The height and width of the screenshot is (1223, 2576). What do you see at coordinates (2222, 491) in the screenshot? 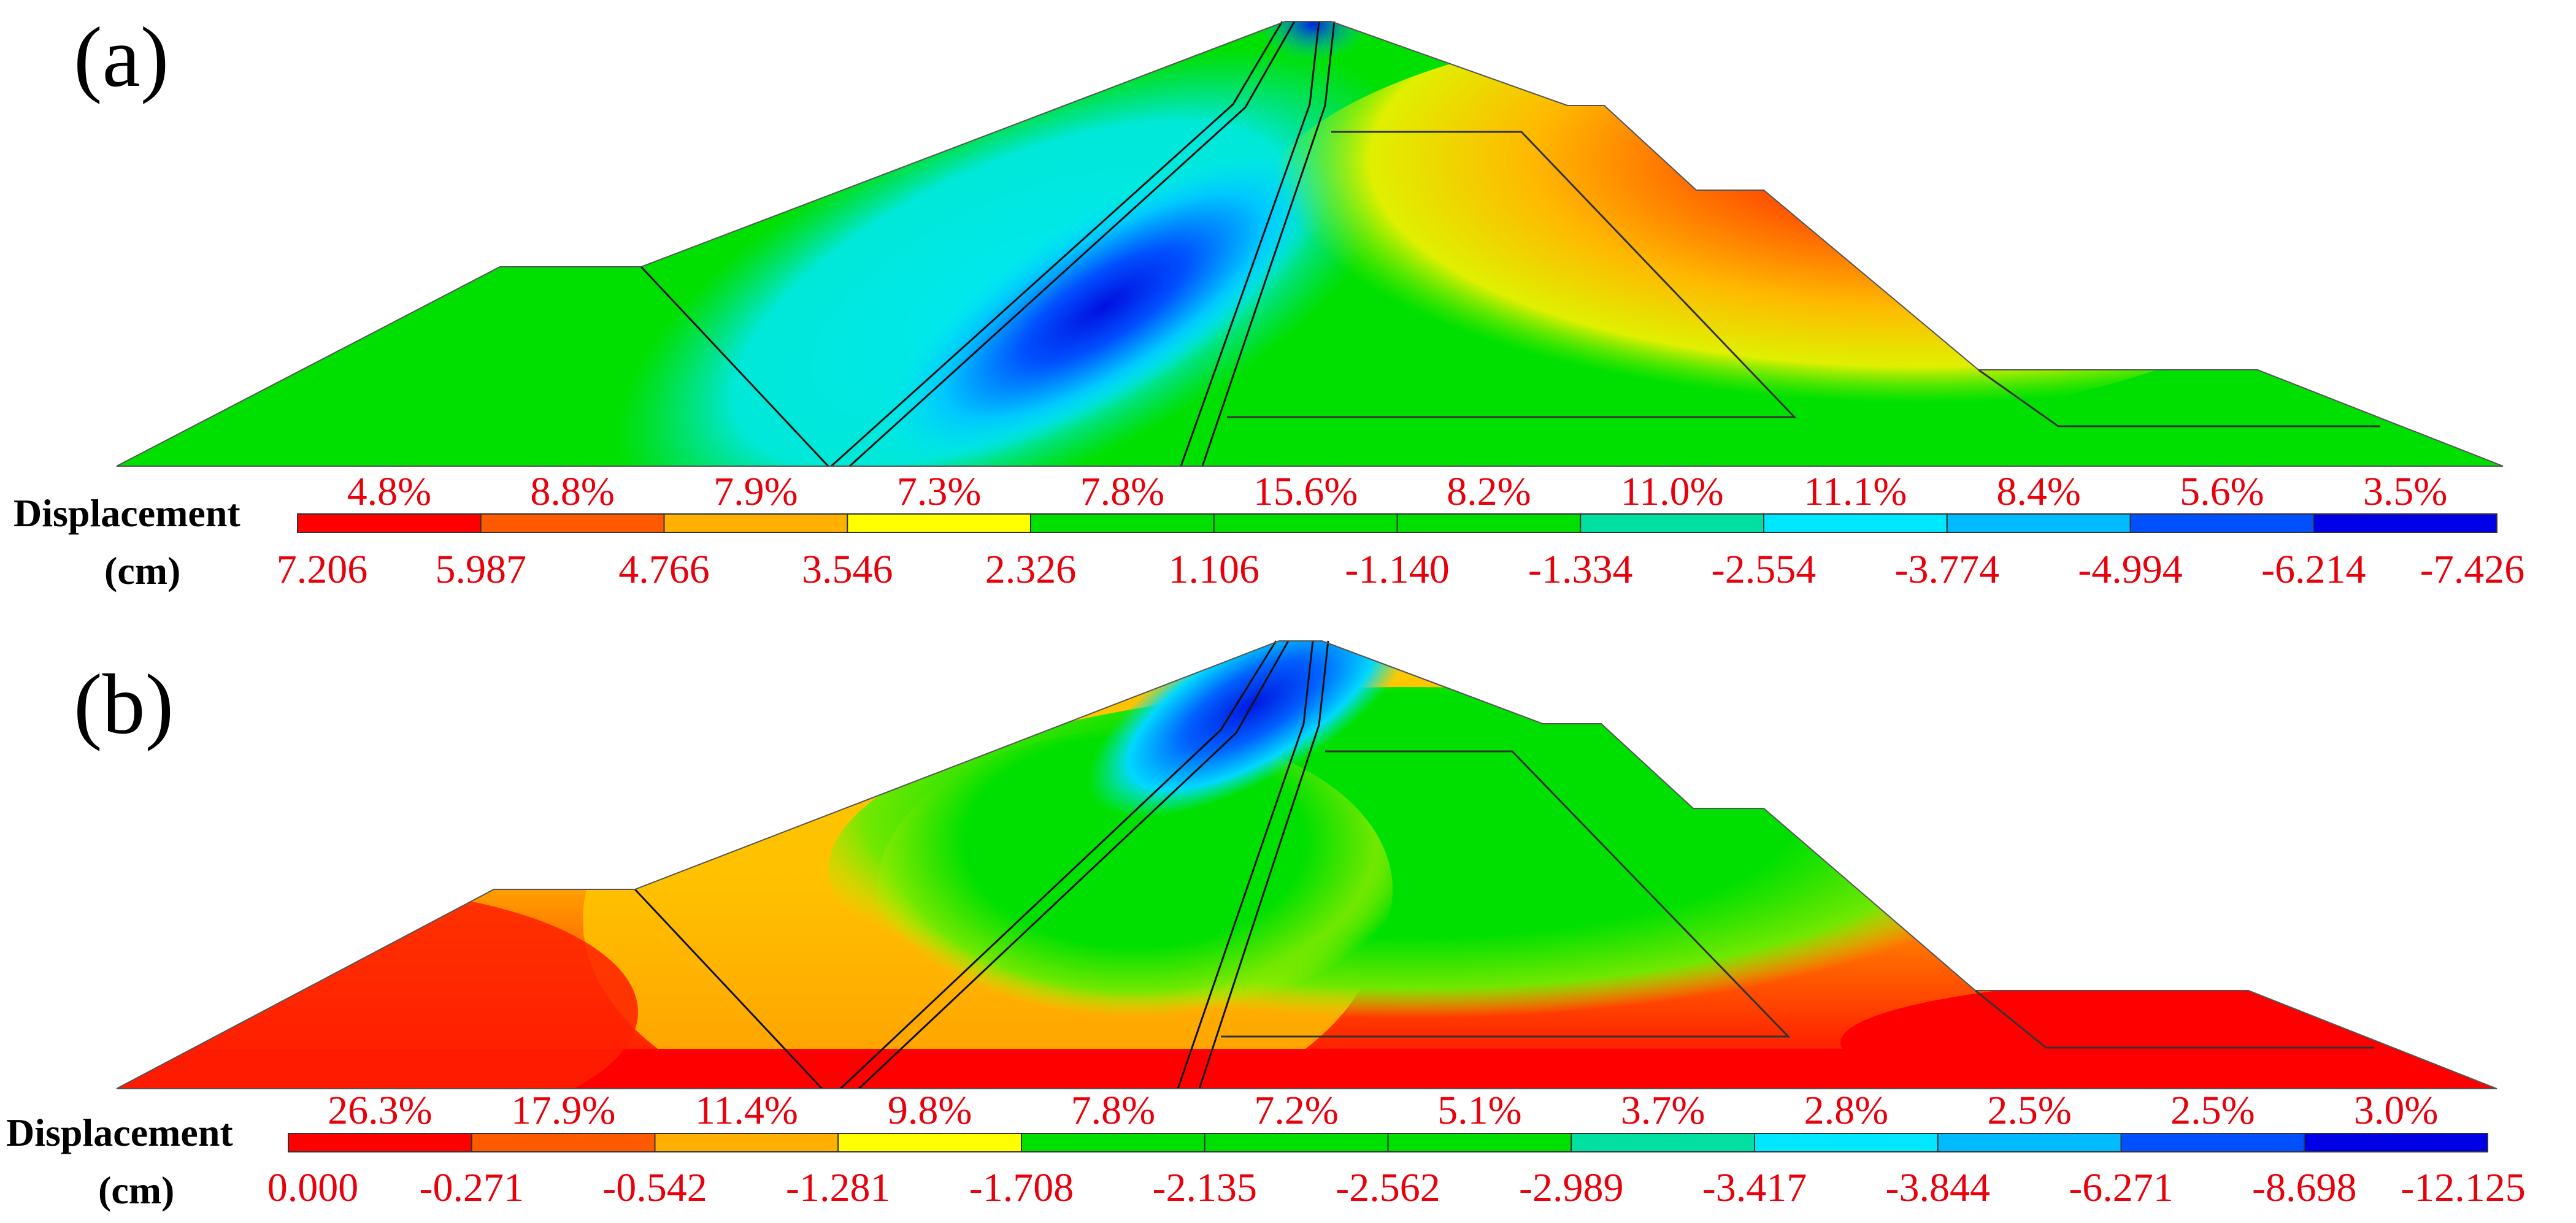
I see `panel-a-percentage-label: 5.6%` at bounding box center [2222, 491].